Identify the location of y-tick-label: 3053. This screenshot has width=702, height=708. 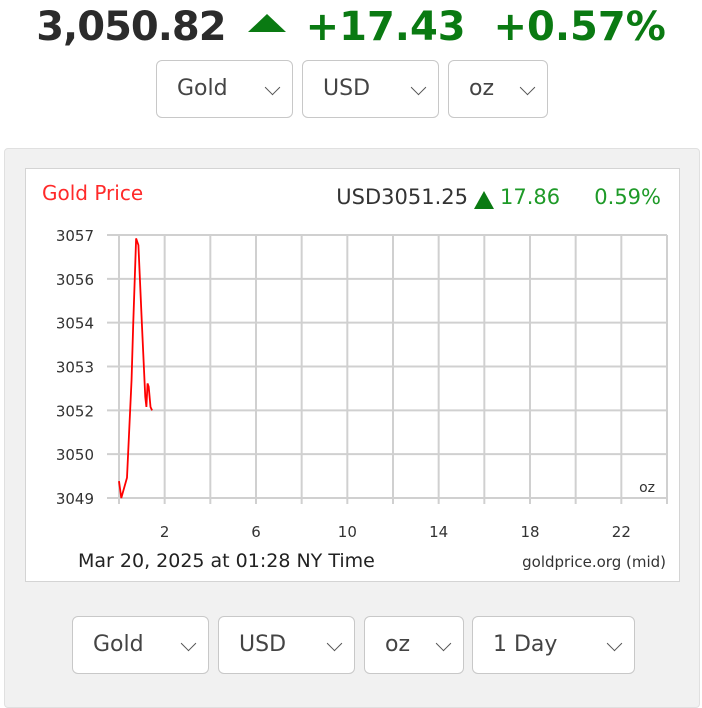
(75, 368).